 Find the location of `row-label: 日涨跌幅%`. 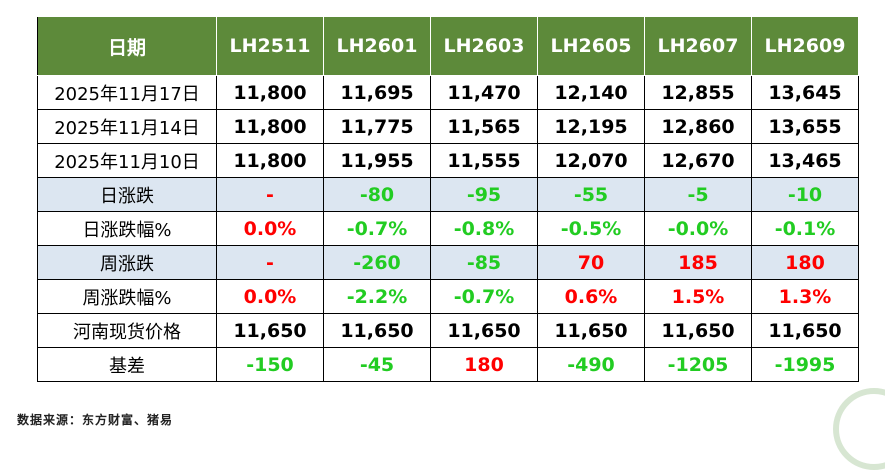

row-label: 日涨跌幅% is located at coordinates (127, 228).